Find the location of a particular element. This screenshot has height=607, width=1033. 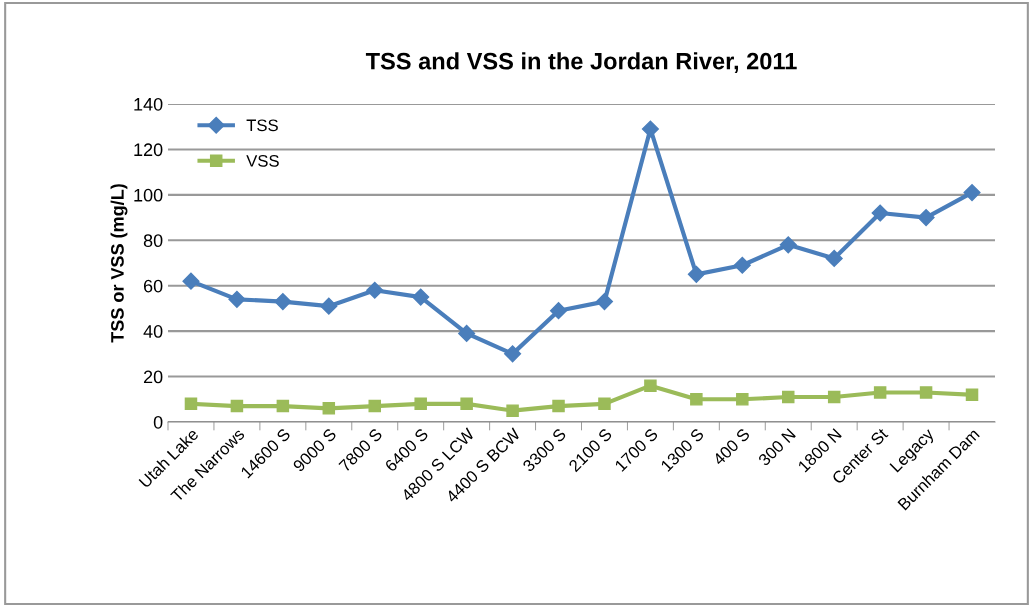

x-tick-label: 400 S is located at coordinates (731, 447).